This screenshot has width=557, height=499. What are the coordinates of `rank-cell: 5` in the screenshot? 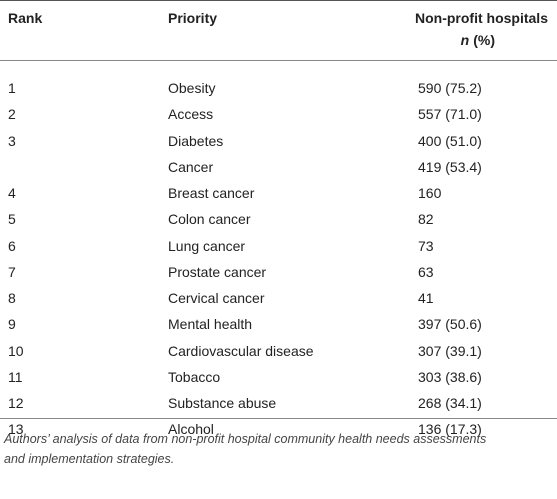 It's located at (12, 219).